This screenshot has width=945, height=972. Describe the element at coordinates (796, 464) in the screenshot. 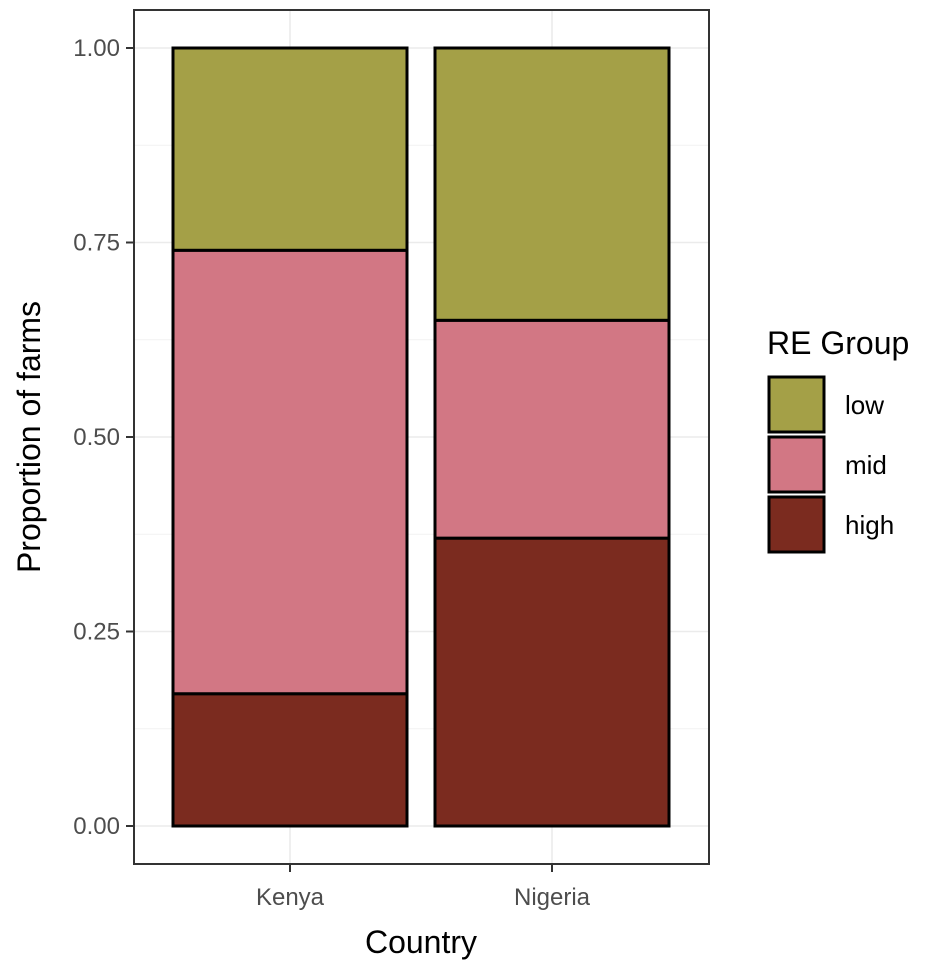

I see `legend-key-mid` at that location.